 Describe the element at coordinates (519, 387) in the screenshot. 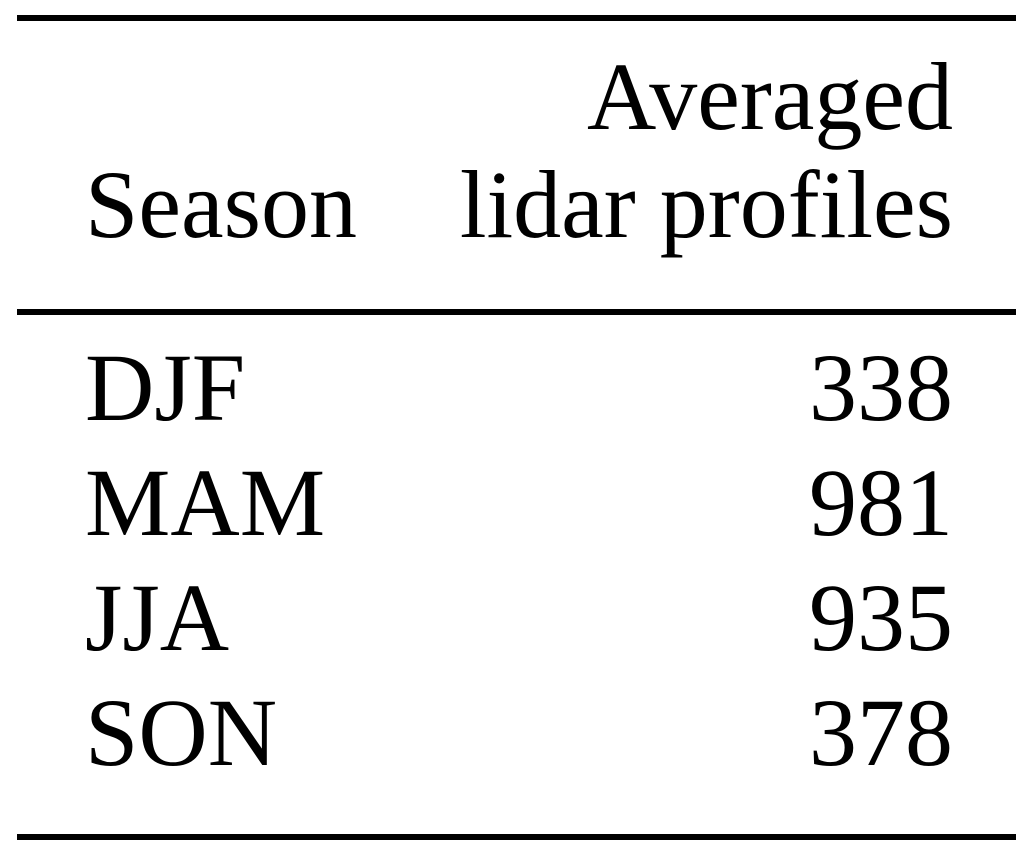

I see `table-row: DJF 338` at that location.